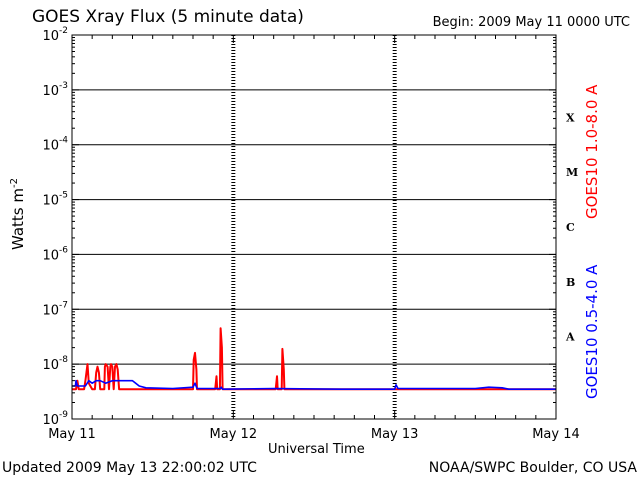  I want to click on y-axis-label: Watts m-2, so click(18, 214).